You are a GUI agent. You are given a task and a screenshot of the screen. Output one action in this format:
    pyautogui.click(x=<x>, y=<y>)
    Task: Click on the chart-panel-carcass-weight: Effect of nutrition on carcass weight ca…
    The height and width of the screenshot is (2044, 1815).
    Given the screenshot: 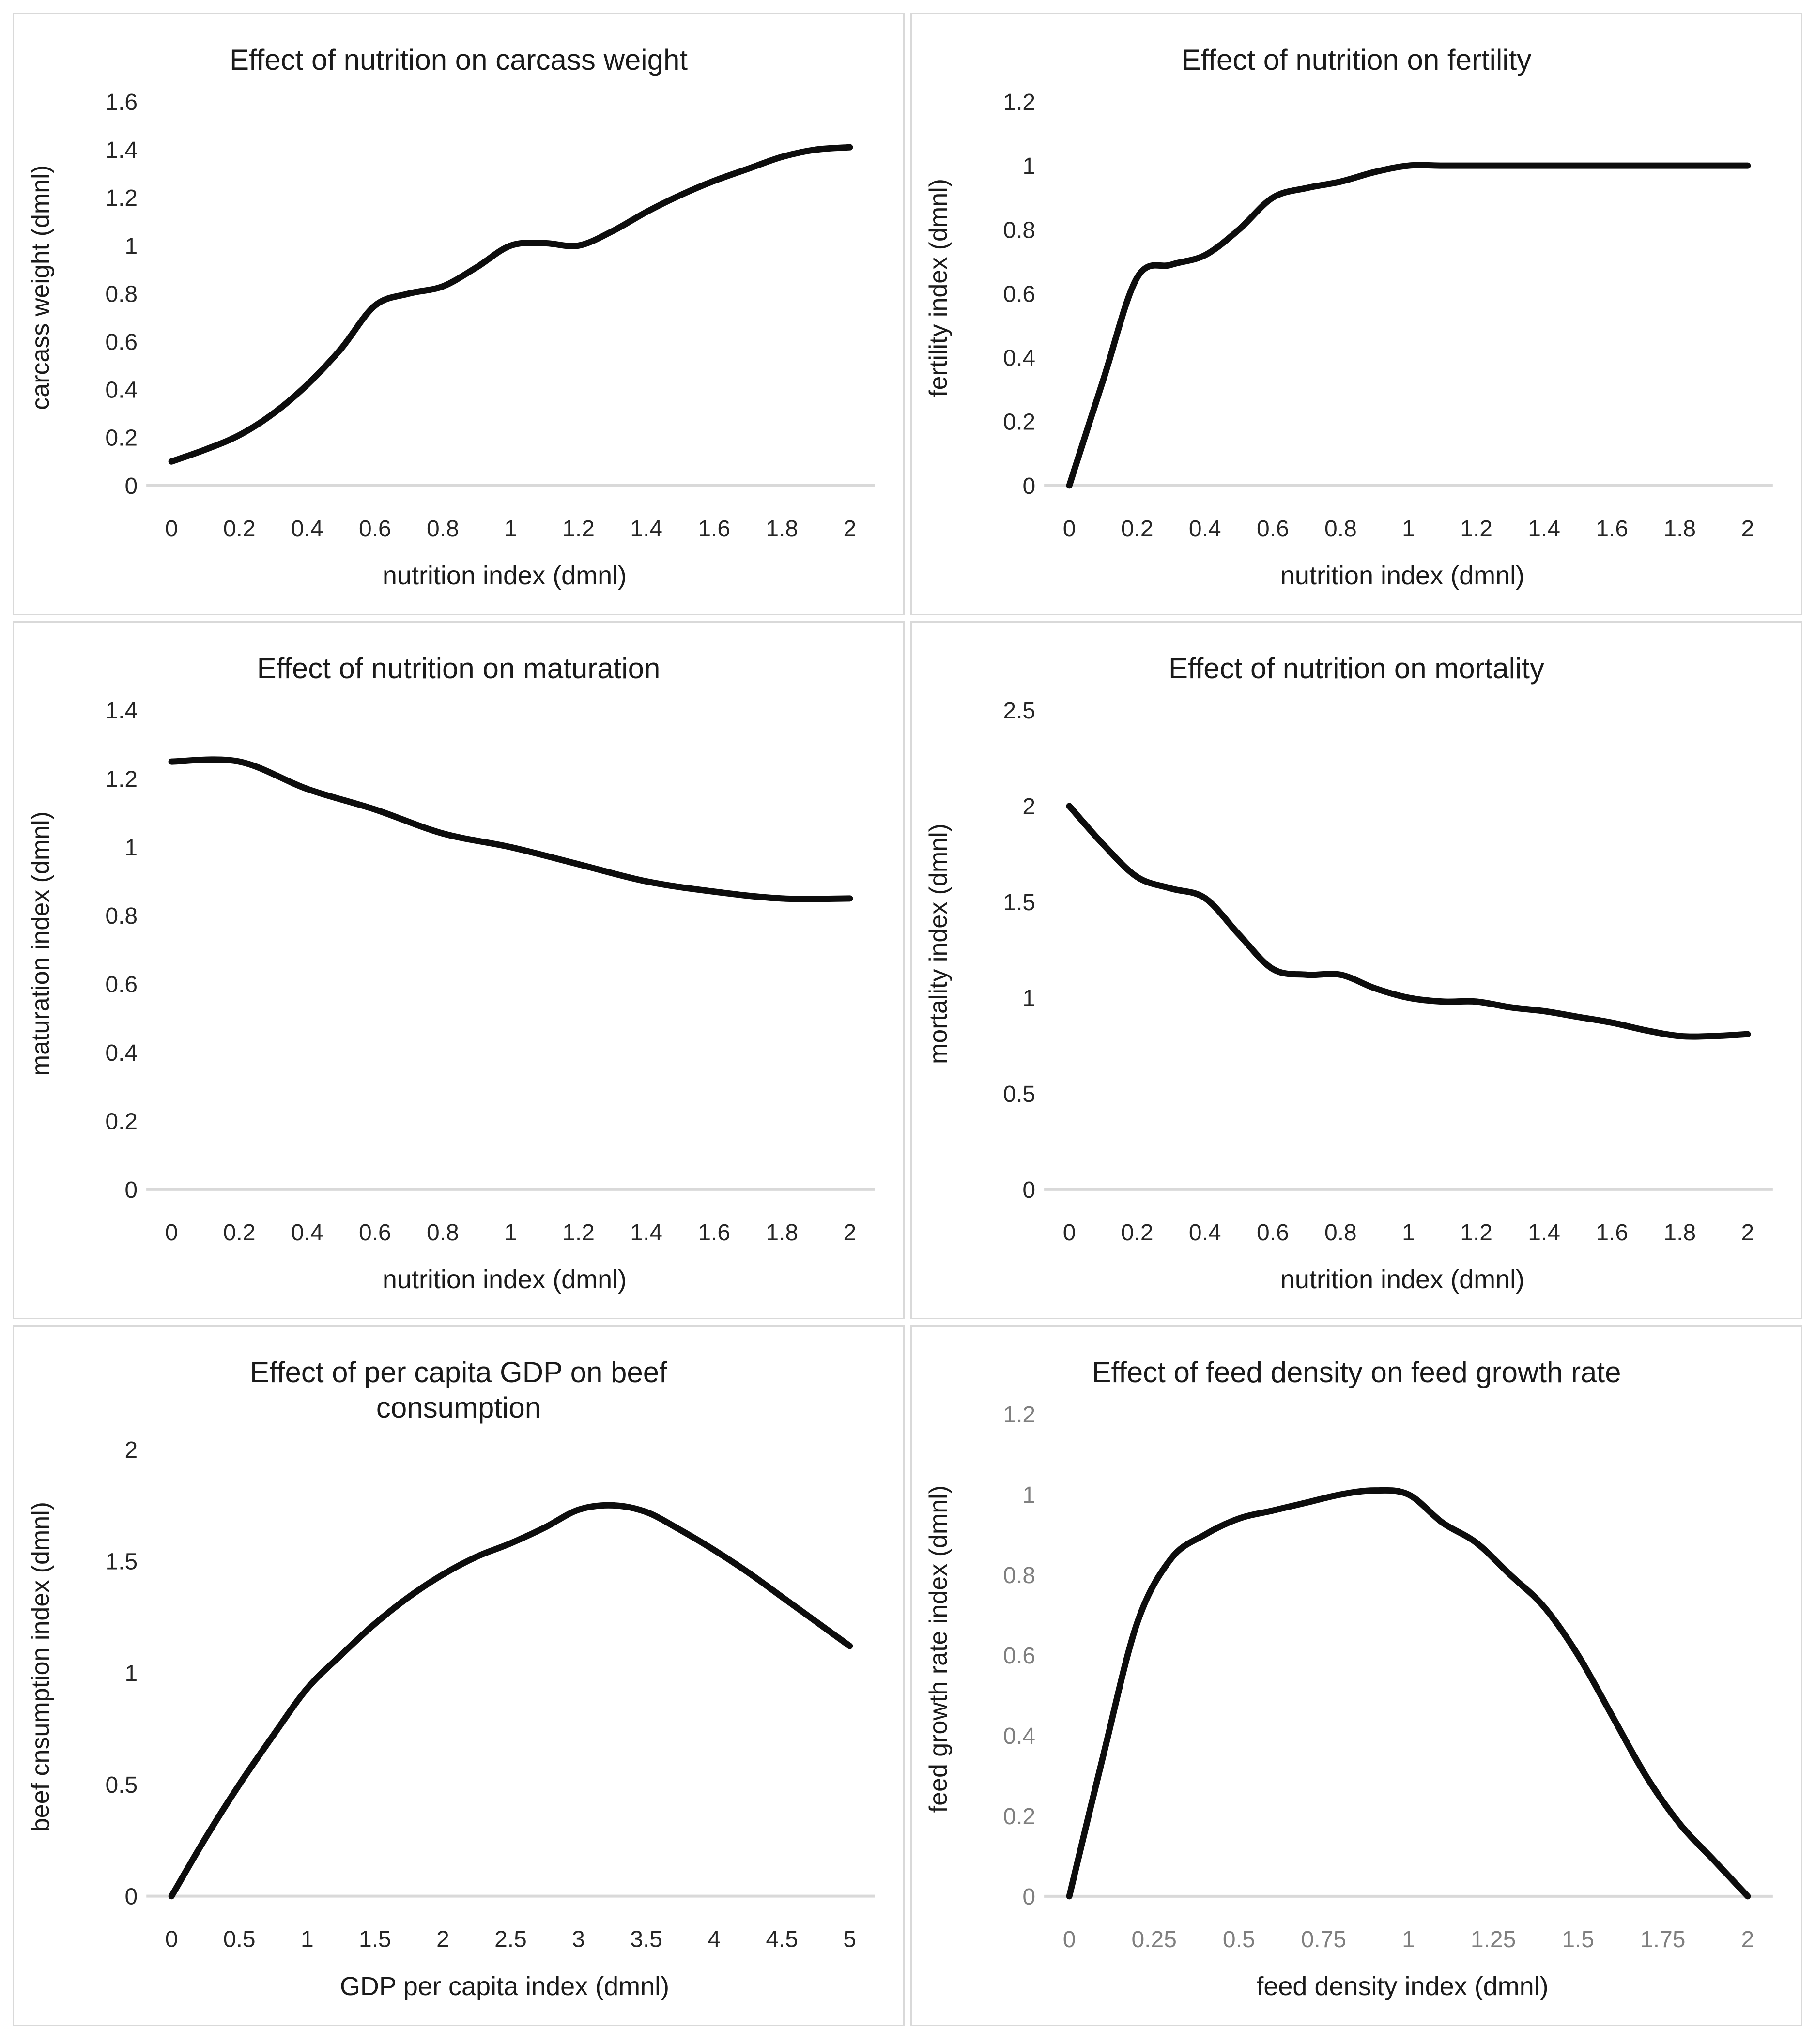 What is the action you would take?
    pyautogui.click(x=459, y=314)
    